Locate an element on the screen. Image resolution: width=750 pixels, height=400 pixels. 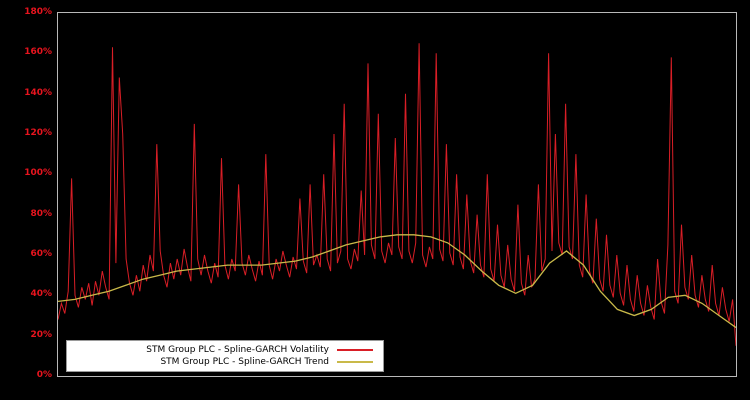
legend-item-volatility: STM Group PLC - Spline-GARCH Volatility is located at coordinates (225, 350).